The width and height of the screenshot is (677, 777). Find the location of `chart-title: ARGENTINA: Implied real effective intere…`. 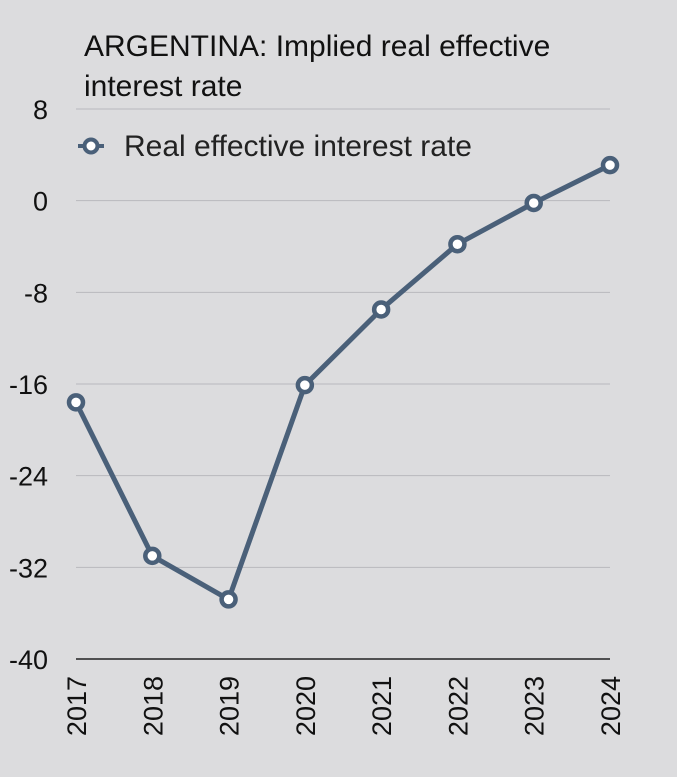

chart-title: ARGENTINA: Implied real effective intere… is located at coordinates (317, 66).